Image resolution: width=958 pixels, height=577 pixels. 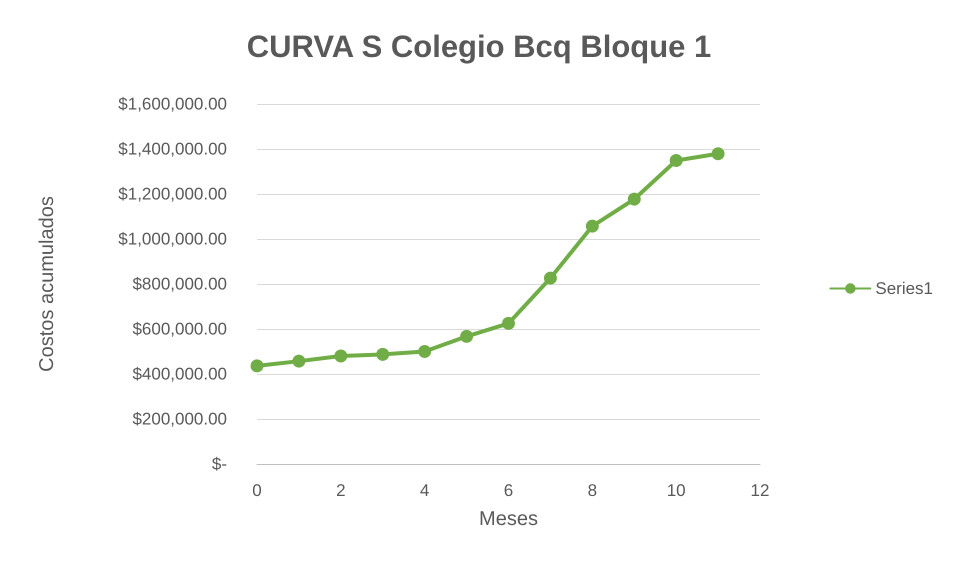 I want to click on y-tick-label: $1,000,000.00, so click(x=172, y=239).